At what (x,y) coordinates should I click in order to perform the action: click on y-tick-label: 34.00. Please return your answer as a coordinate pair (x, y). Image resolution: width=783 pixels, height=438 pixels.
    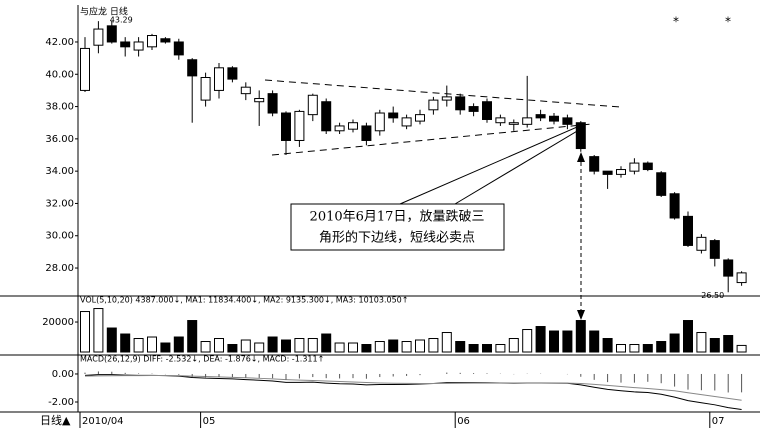
    Looking at the image, I should click on (59, 171).